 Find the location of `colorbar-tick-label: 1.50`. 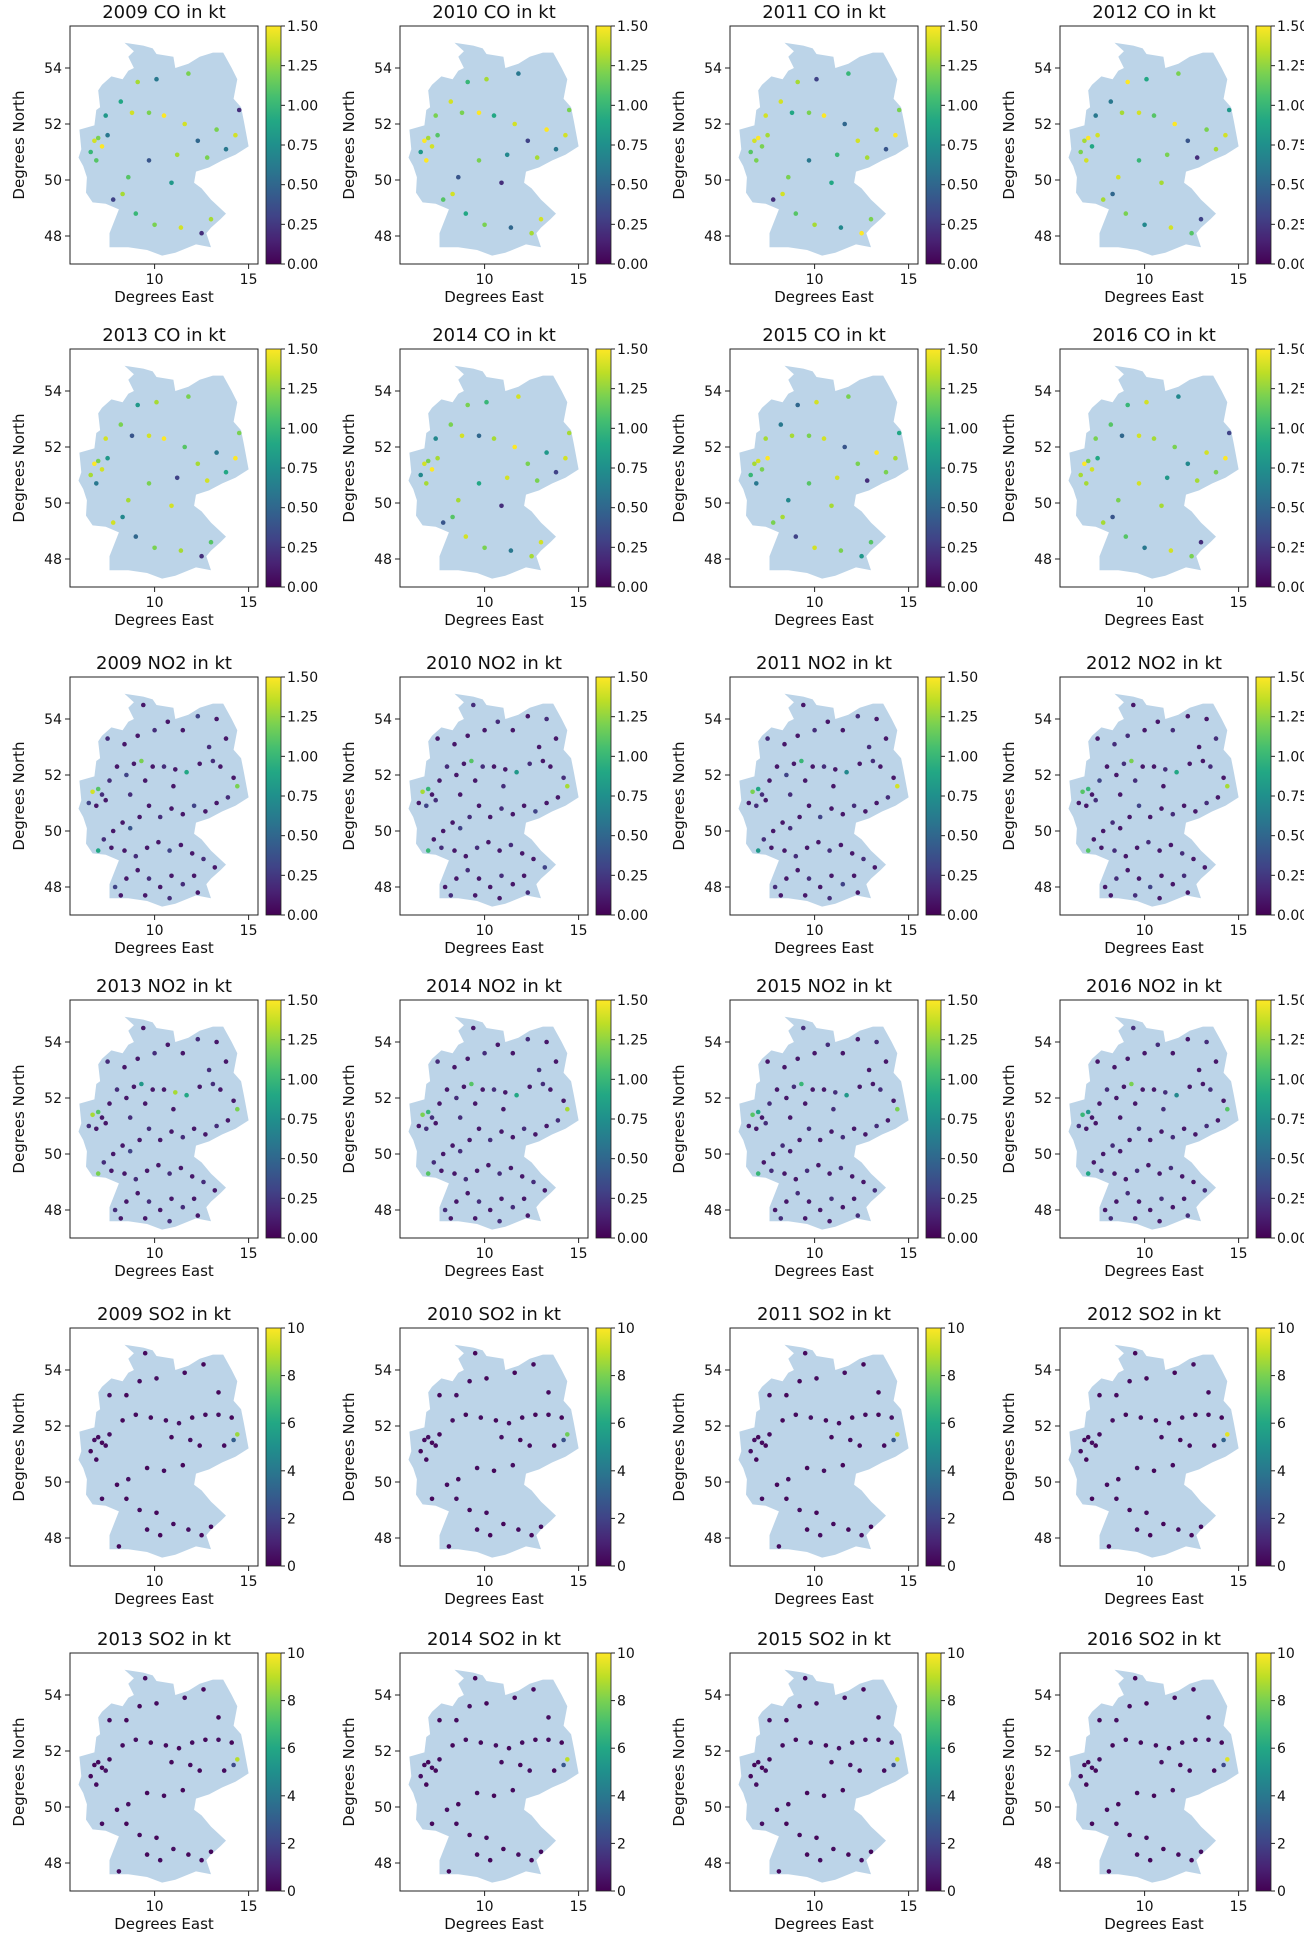

colorbar-tick-label: 1.50 is located at coordinates (302, 1001).